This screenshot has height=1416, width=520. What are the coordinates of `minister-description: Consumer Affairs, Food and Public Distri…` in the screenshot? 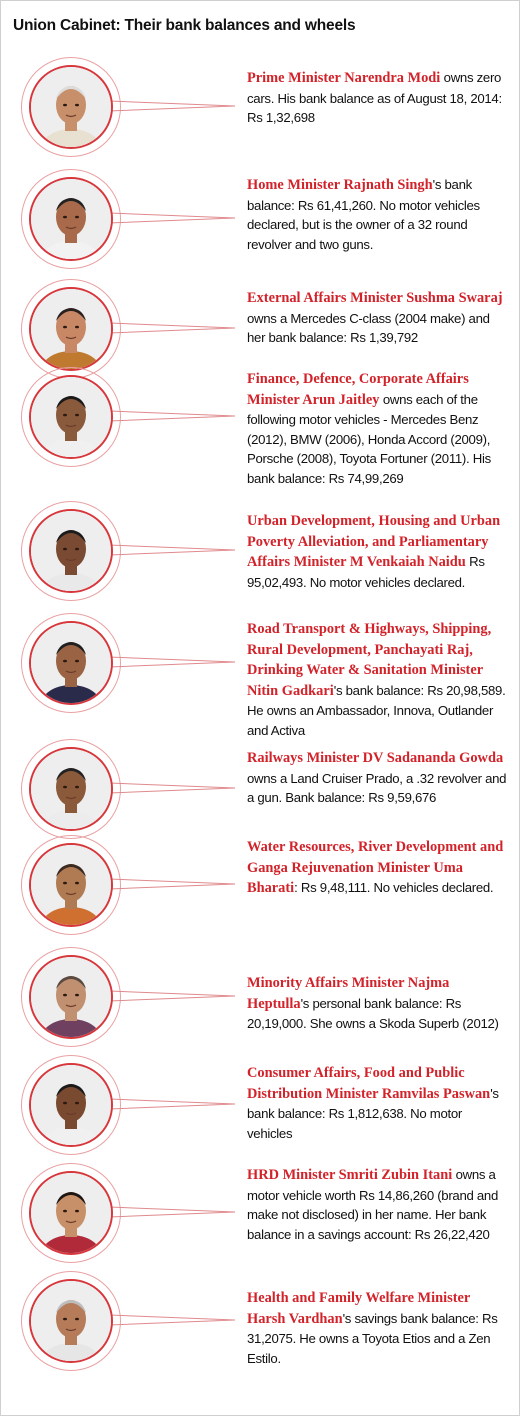 It's located at (378, 1103).